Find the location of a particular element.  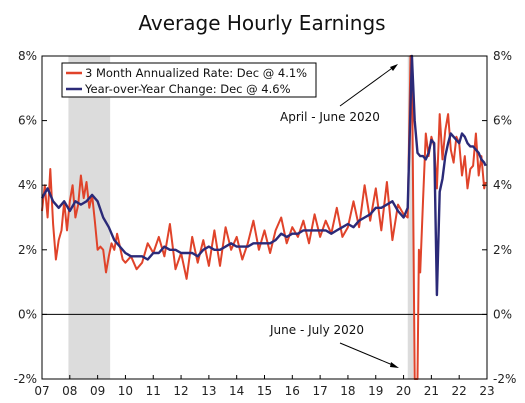

y-tick-label-right: 8% is located at coordinates (502, 56).